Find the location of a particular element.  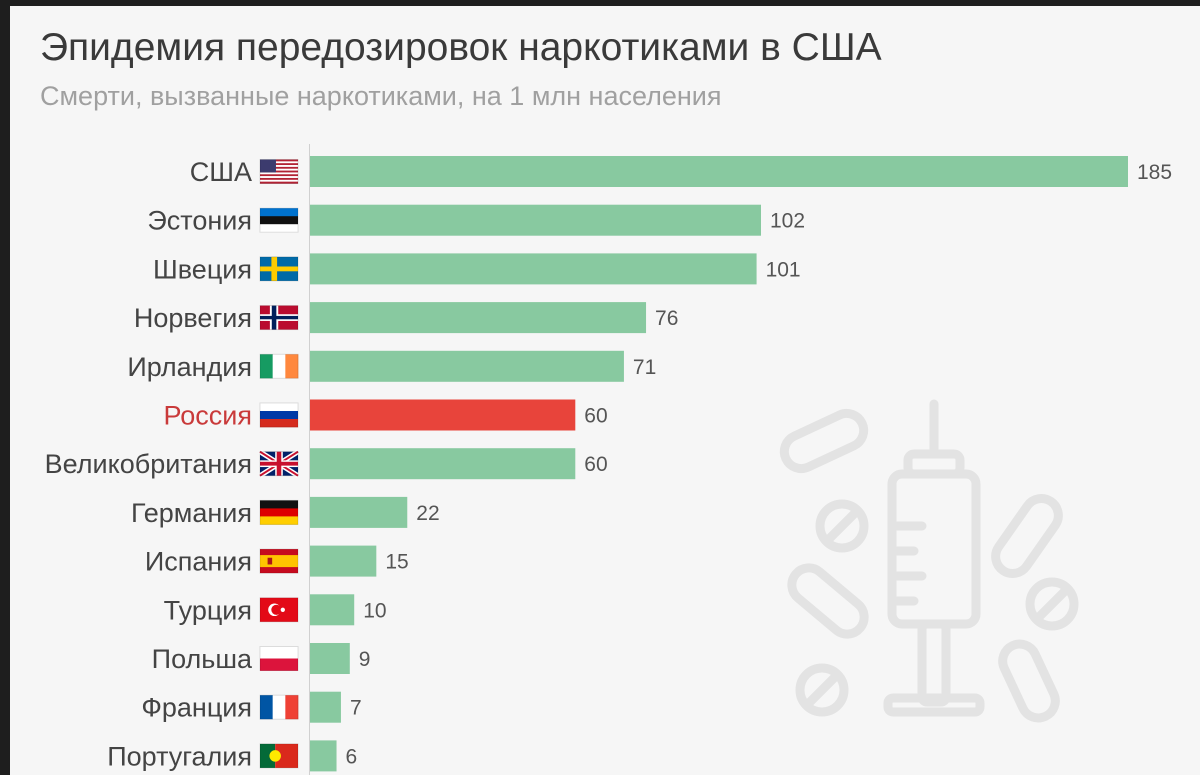

category-label: Испания is located at coordinates (198, 562).